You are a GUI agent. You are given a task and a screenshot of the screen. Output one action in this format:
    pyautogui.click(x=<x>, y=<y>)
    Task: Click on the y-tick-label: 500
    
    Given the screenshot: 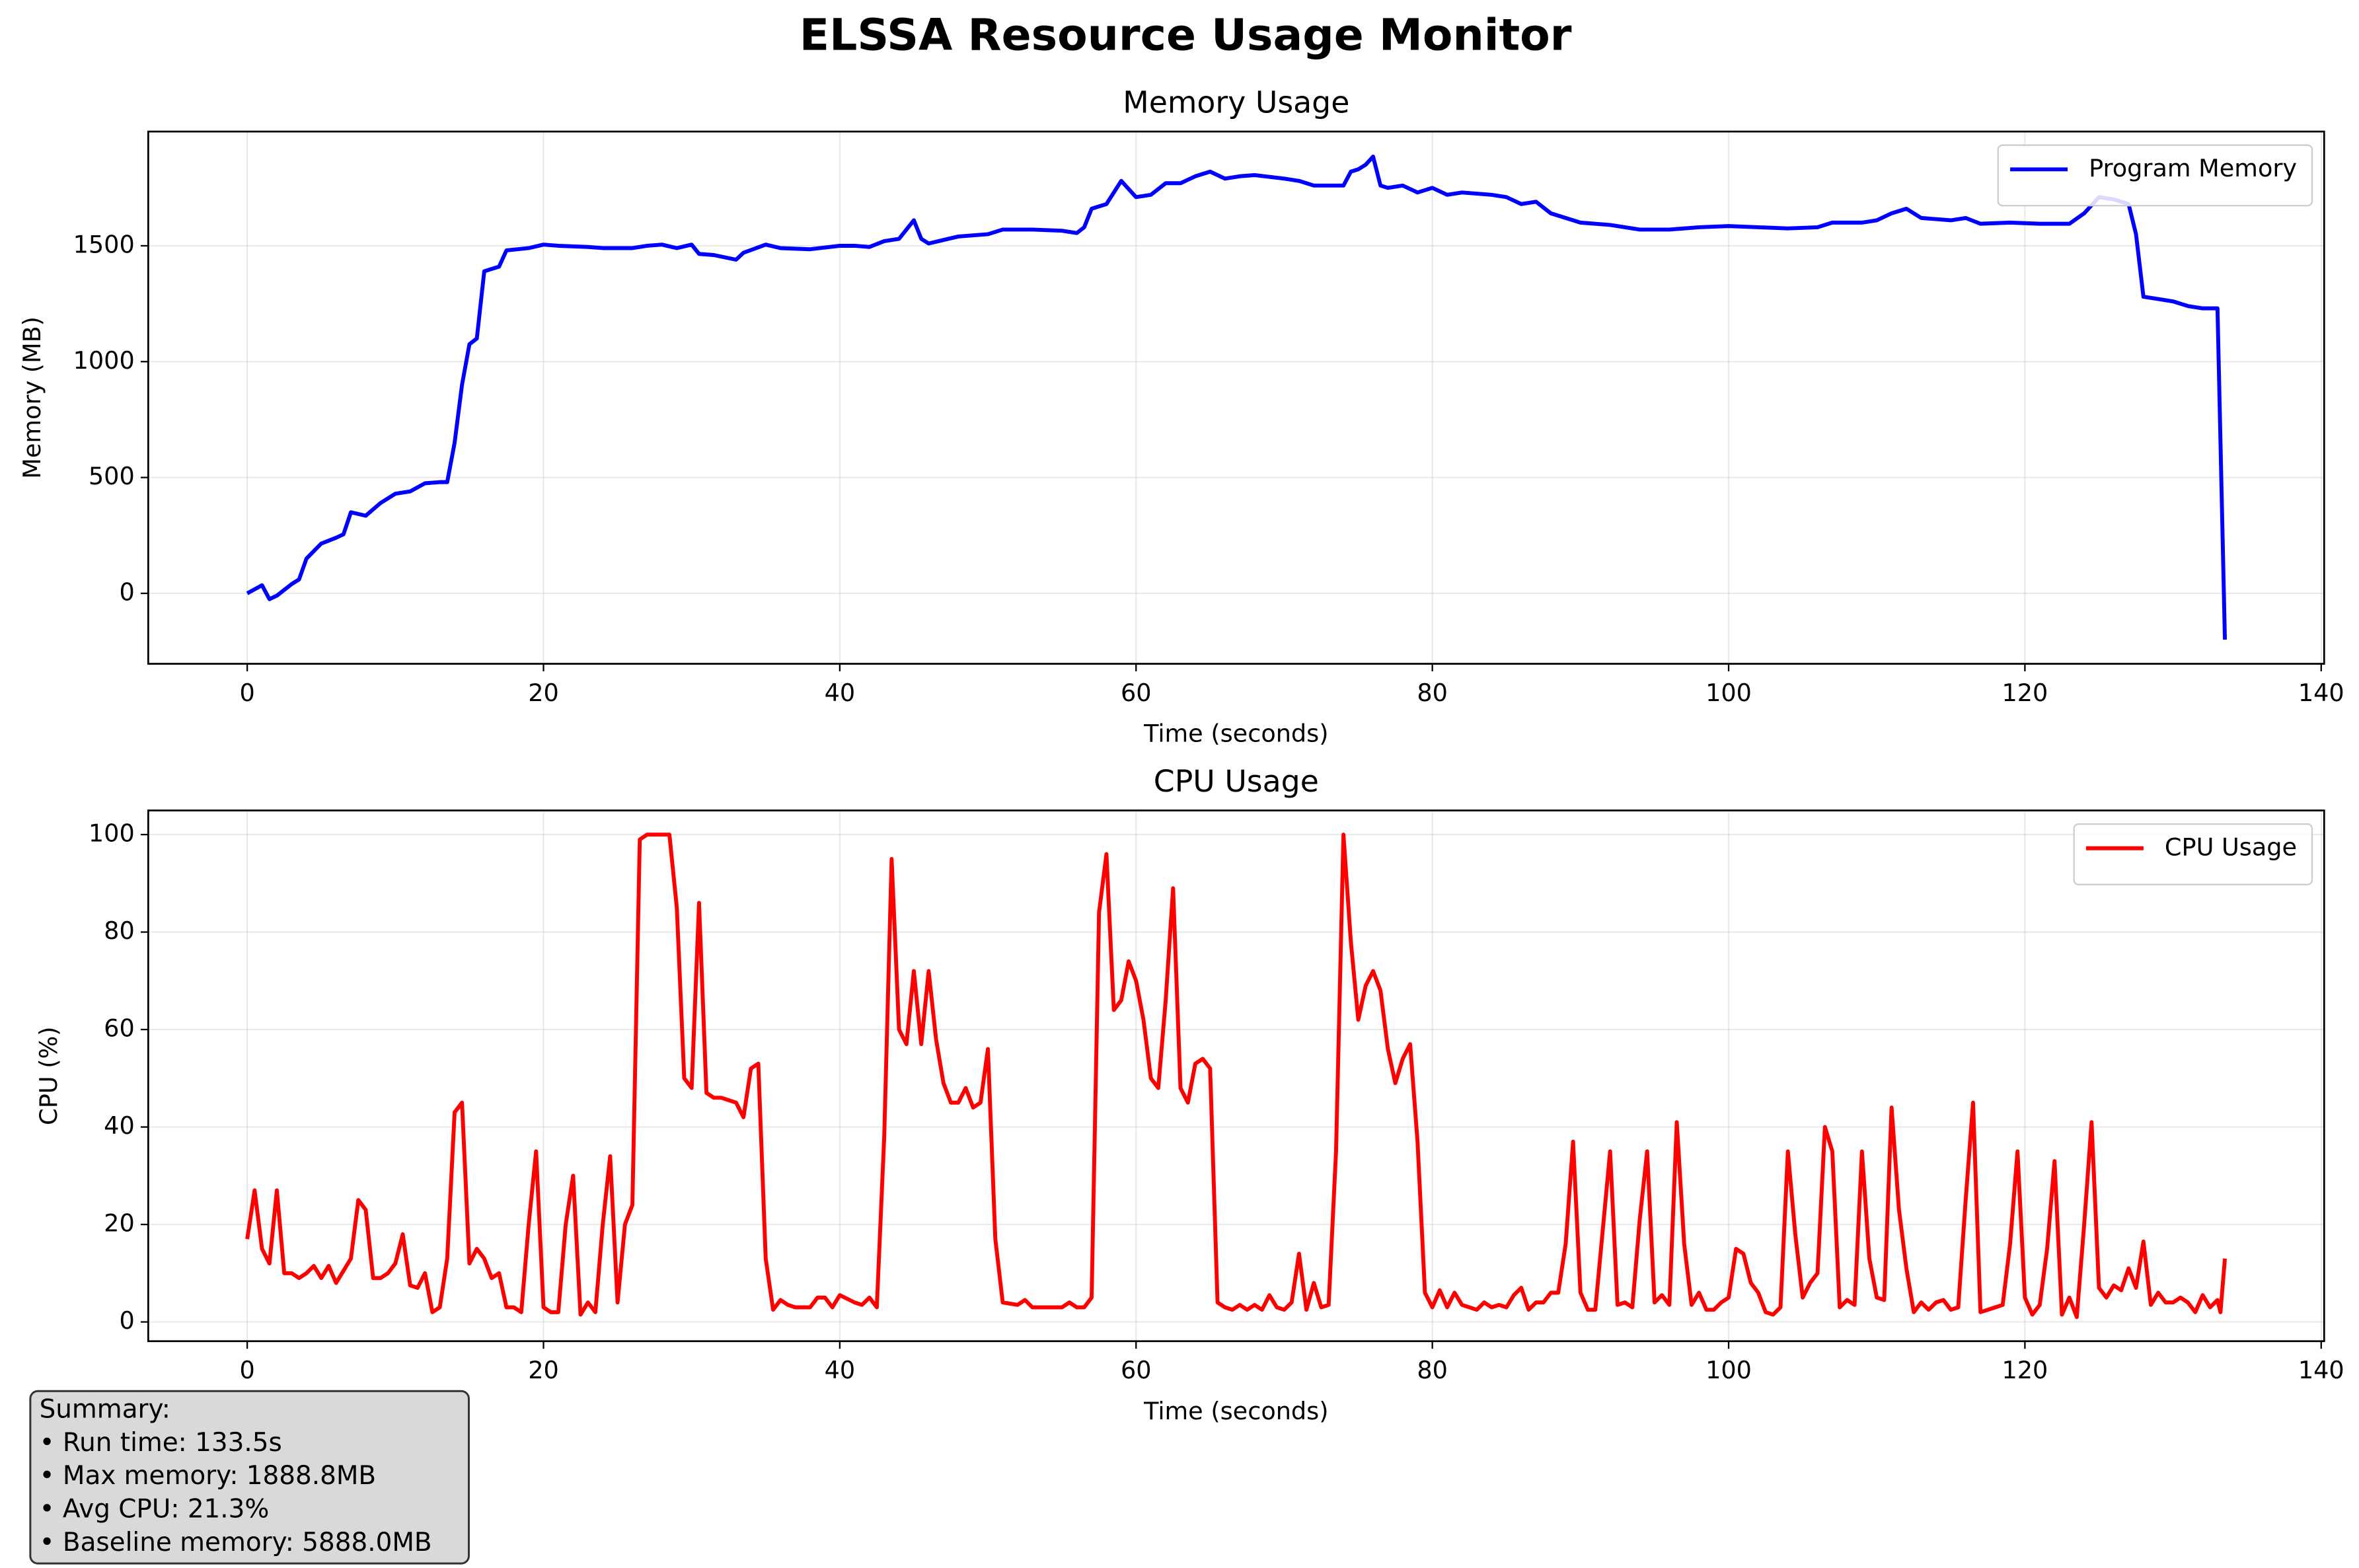 What is the action you would take?
    pyautogui.click(x=112, y=476)
    